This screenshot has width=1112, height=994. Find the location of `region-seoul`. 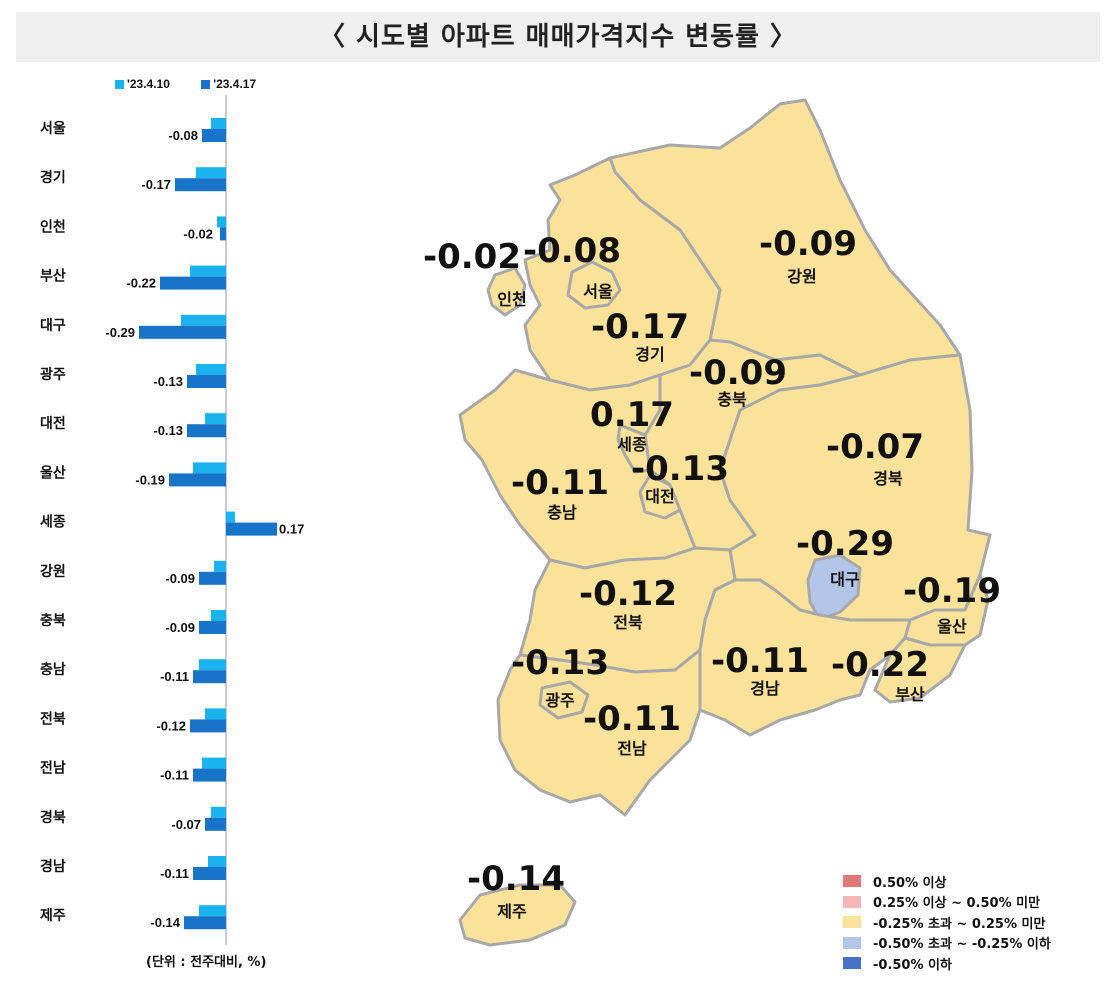

region-seoul is located at coordinates (594, 285).